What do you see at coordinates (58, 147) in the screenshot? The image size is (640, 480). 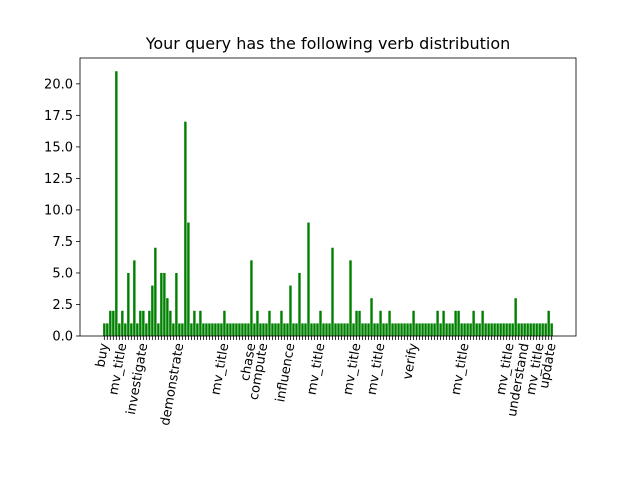 I see `y-tick-label: 15.0` at bounding box center [58, 147].